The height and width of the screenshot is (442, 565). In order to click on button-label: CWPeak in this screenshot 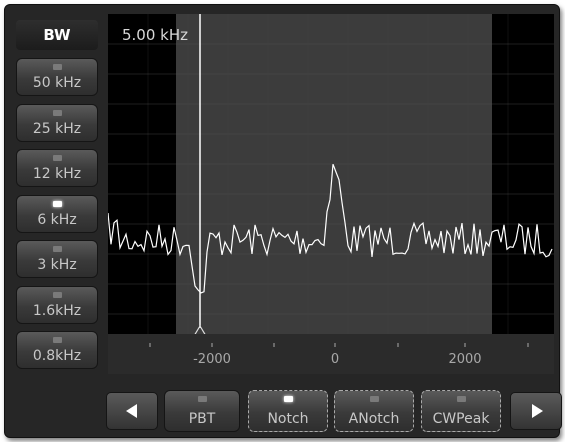, I will do `click(461, 419)`.